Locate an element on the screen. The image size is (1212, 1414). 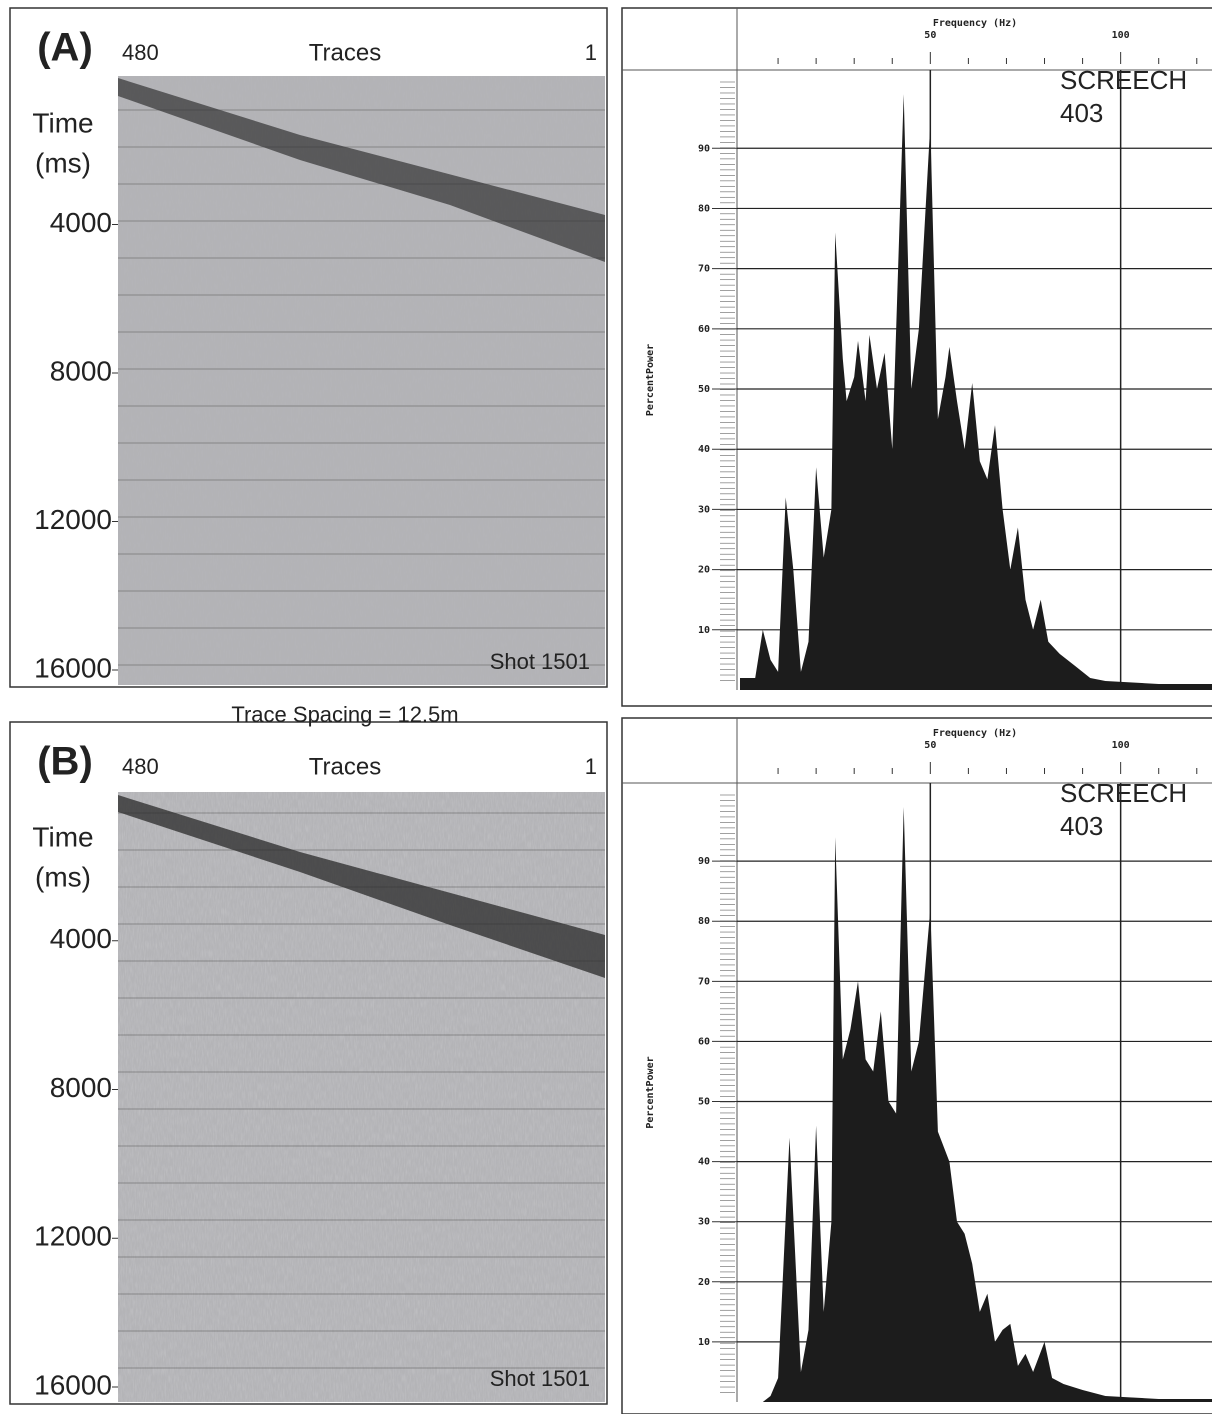
panel-label: (B) is located at coordinates (65, 762).